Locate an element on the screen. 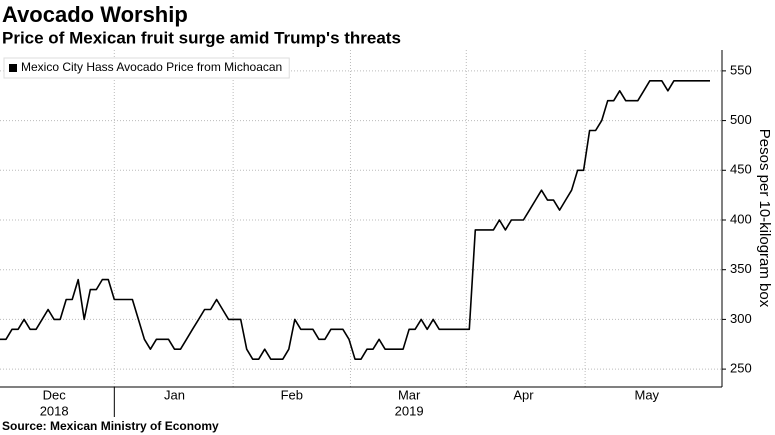  x-tick-label: Apr is located at coordinates (523, 394).